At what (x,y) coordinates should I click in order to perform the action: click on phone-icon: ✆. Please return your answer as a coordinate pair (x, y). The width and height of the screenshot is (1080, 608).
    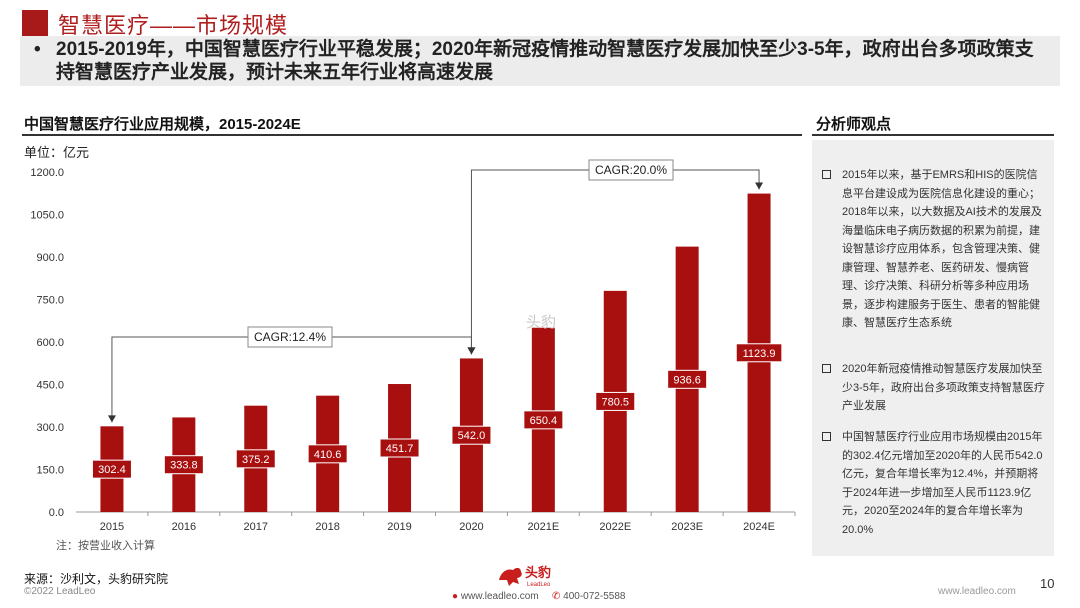
    Looking at the image, I should click on (556, 596).